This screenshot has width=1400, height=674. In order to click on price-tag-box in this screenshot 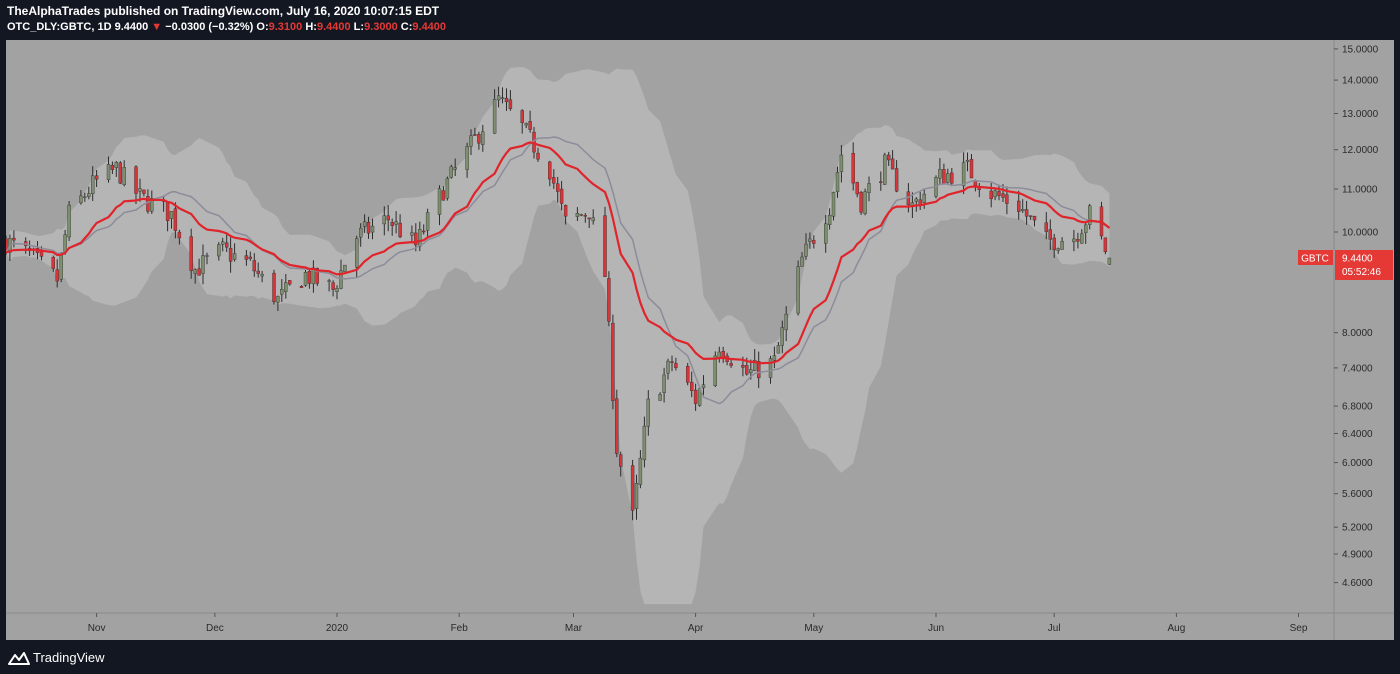, I will do `click(1364, 265)`.